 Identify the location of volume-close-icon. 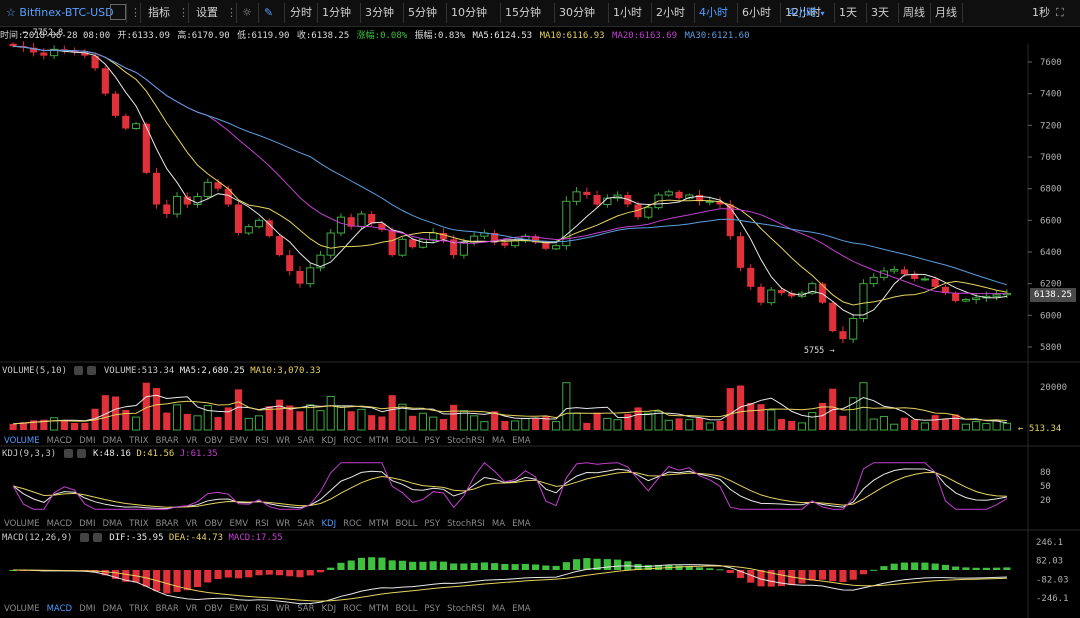
(92, 370).